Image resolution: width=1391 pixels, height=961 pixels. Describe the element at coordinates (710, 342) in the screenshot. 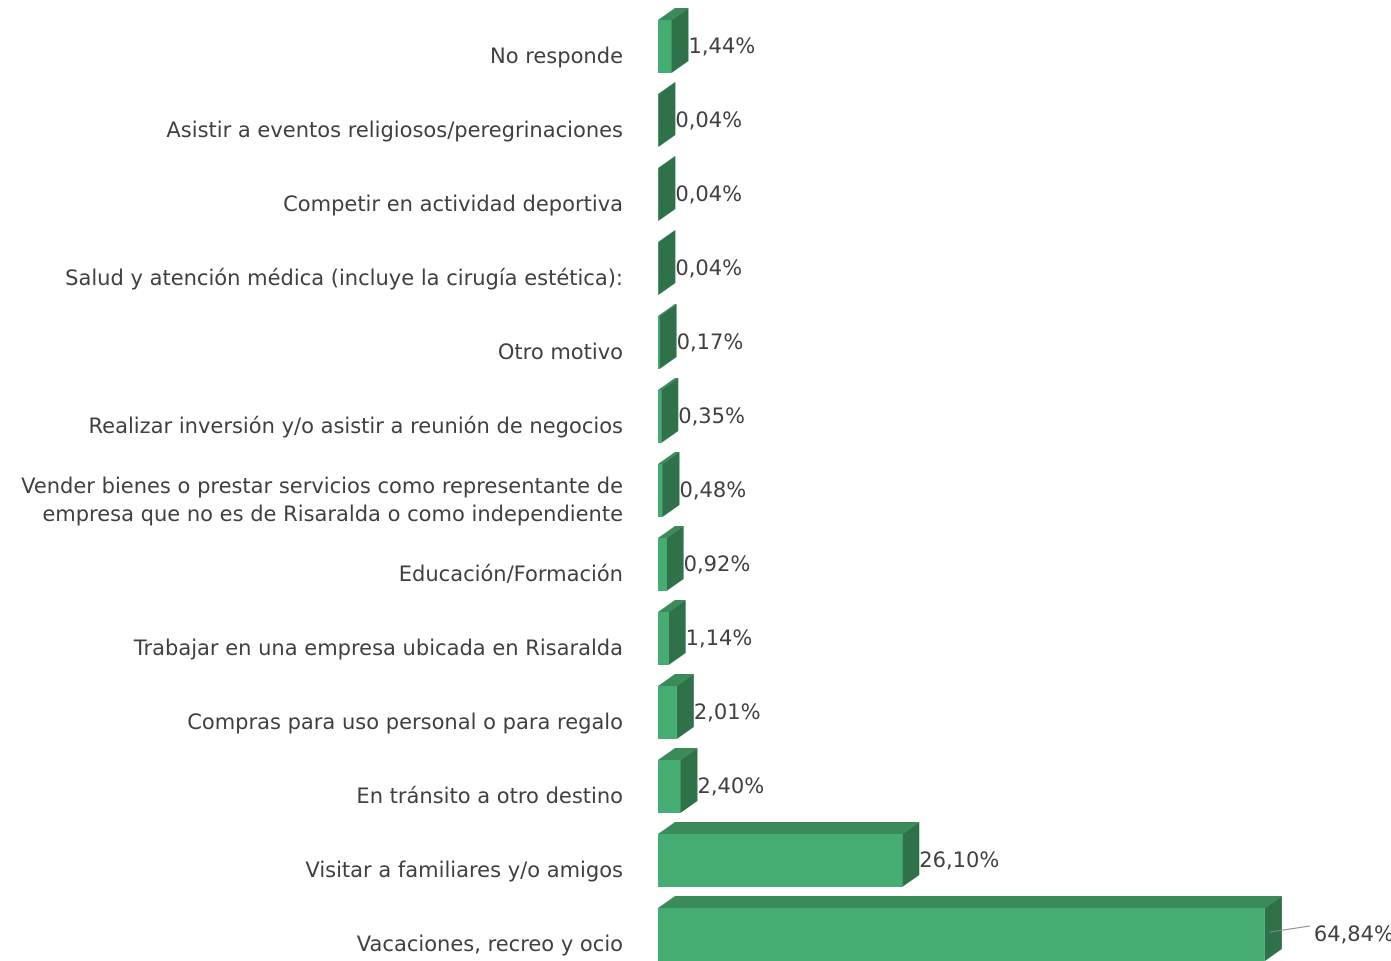

I see `value-label: 0,17%` at that location.